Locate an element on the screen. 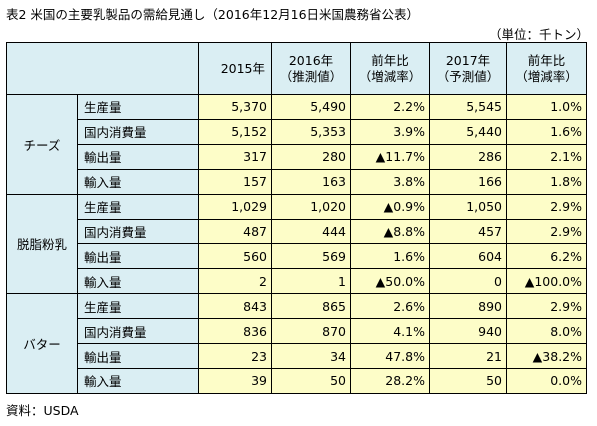  table-row: 輸出量 317 280 ▲11.7% 286 2.1% is located at coordinates (297, 156).